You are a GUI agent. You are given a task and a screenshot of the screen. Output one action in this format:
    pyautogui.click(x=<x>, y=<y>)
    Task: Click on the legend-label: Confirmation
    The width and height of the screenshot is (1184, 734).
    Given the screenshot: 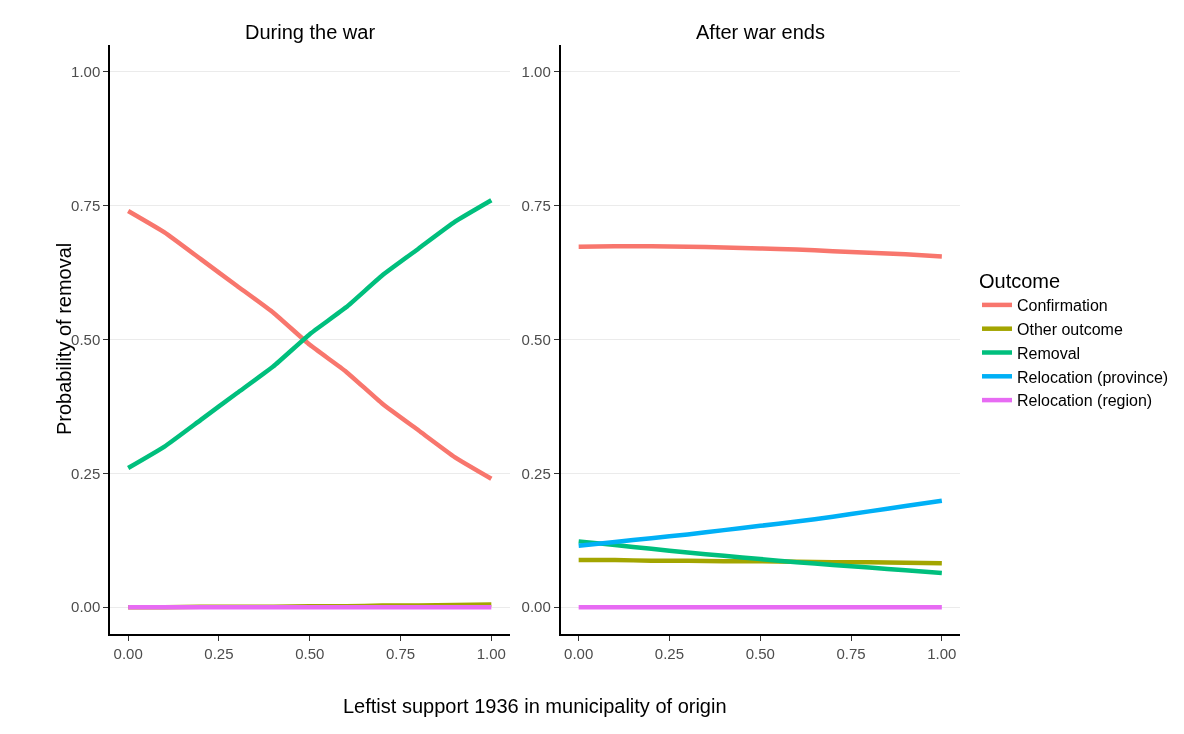 What is the action you would take?
    pyautogui.click(x=1062, y=306)
    